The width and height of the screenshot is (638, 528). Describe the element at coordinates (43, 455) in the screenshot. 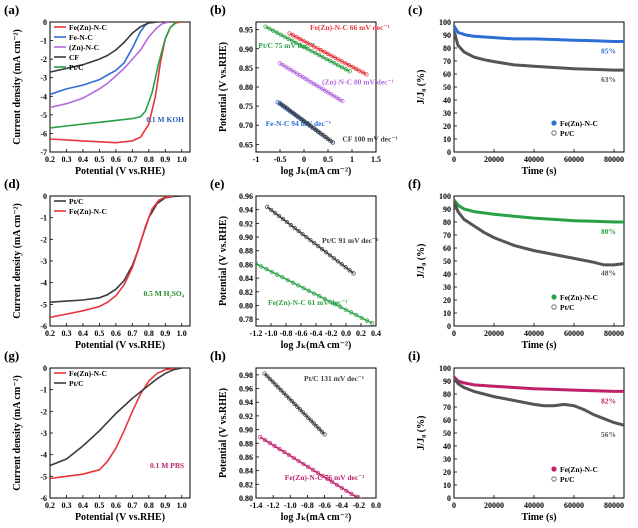

I see `y-tick-label: -4` at that location.